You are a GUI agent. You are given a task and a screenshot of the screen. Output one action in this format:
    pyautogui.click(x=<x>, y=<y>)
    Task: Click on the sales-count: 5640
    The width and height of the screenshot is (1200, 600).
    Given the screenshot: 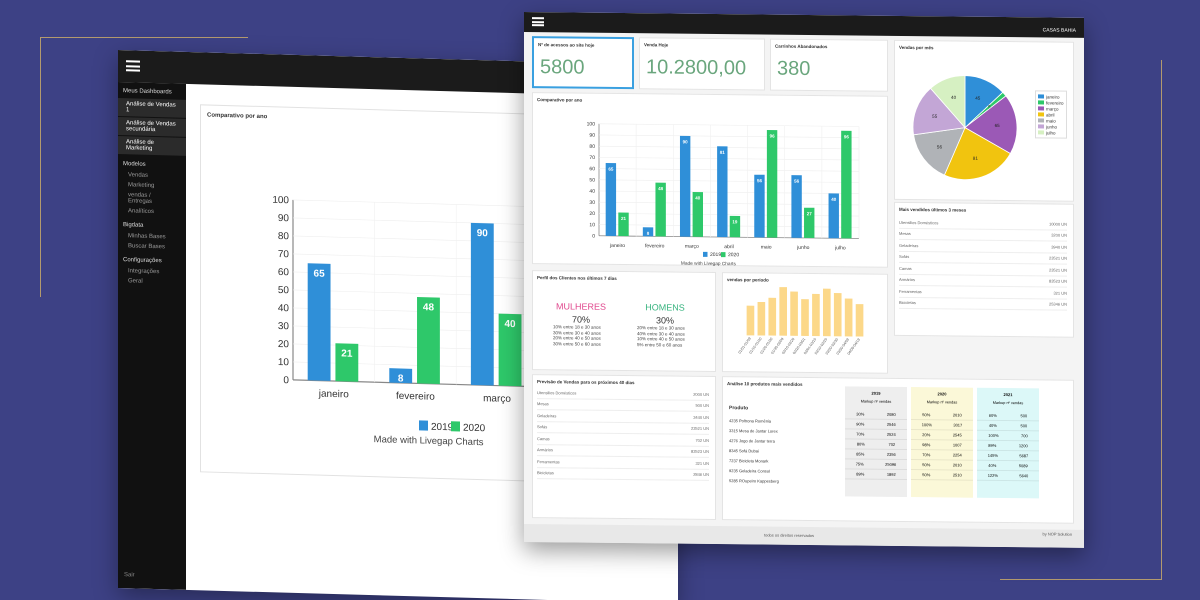 What is the action you would take?
    pyautogui.click(x=1024, y=476)
    